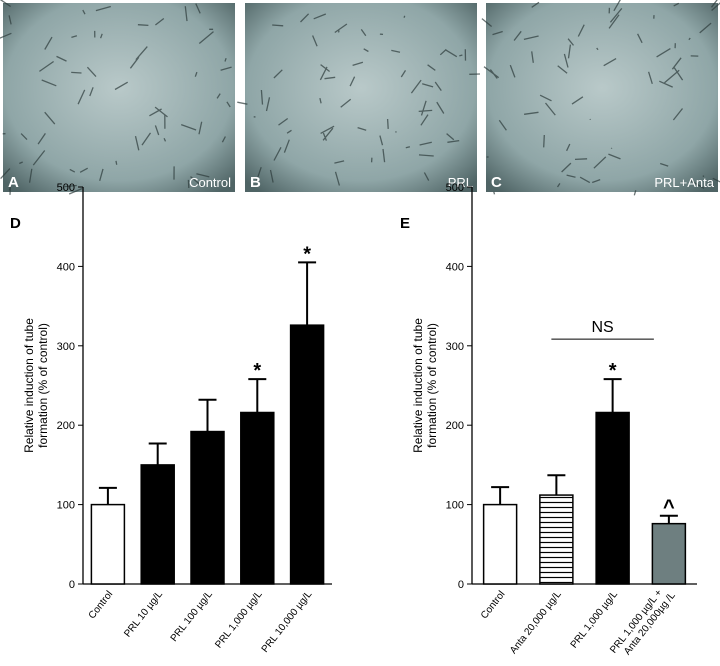  Describe the element at coordinates (143, 614) in the screenshot. I see `x-tick-label: PRL 10 µg/L` at that location.